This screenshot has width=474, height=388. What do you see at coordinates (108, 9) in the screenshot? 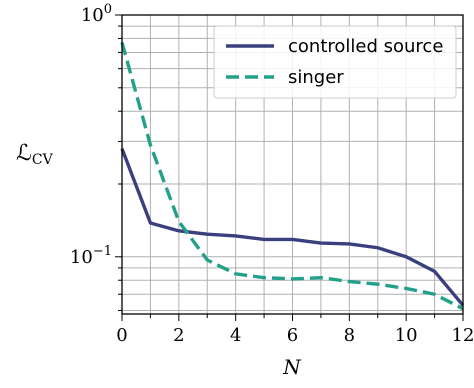
I see `y-tick-label-exponent: 0` at bounding box center [108, 9].